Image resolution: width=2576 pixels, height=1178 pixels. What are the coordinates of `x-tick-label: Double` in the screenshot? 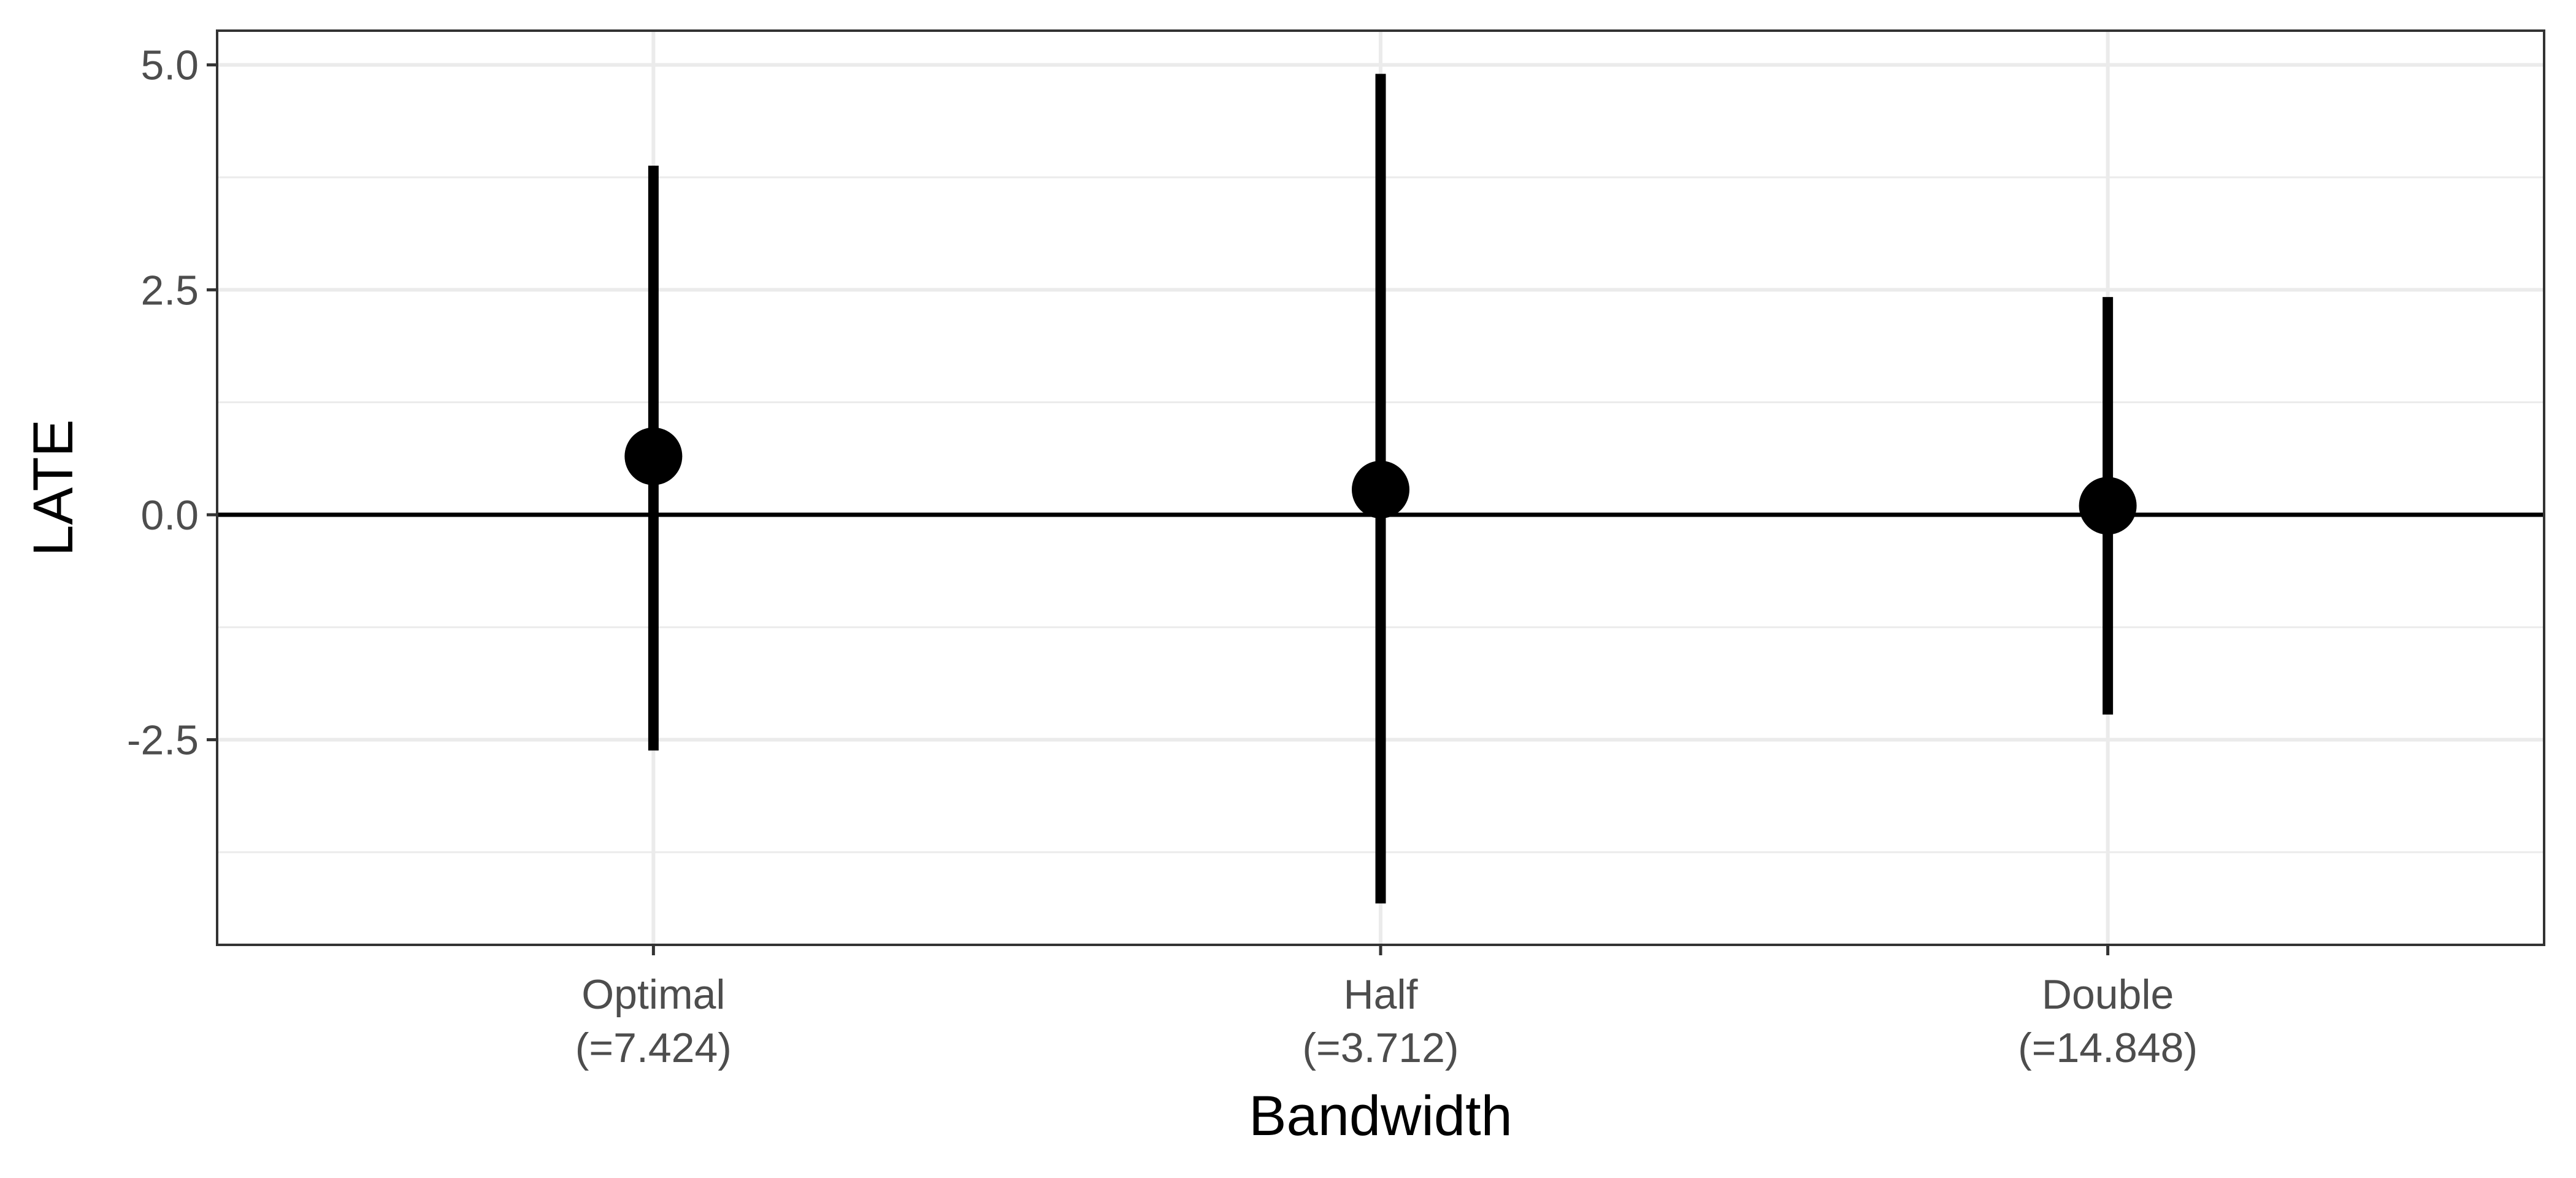 It's located at (2108, 994).